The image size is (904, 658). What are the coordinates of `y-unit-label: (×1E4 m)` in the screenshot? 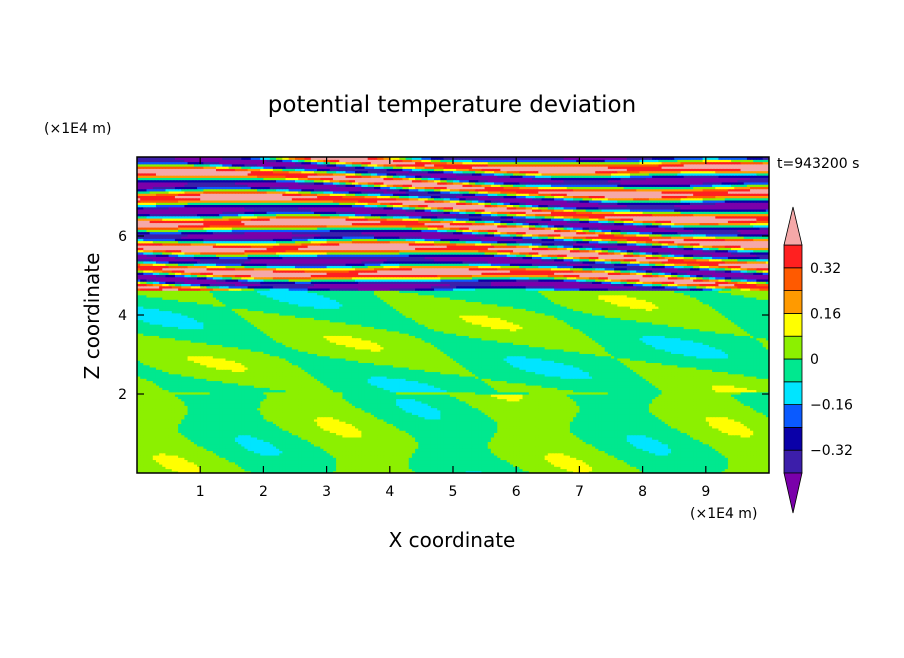 It's located at (77, 129).